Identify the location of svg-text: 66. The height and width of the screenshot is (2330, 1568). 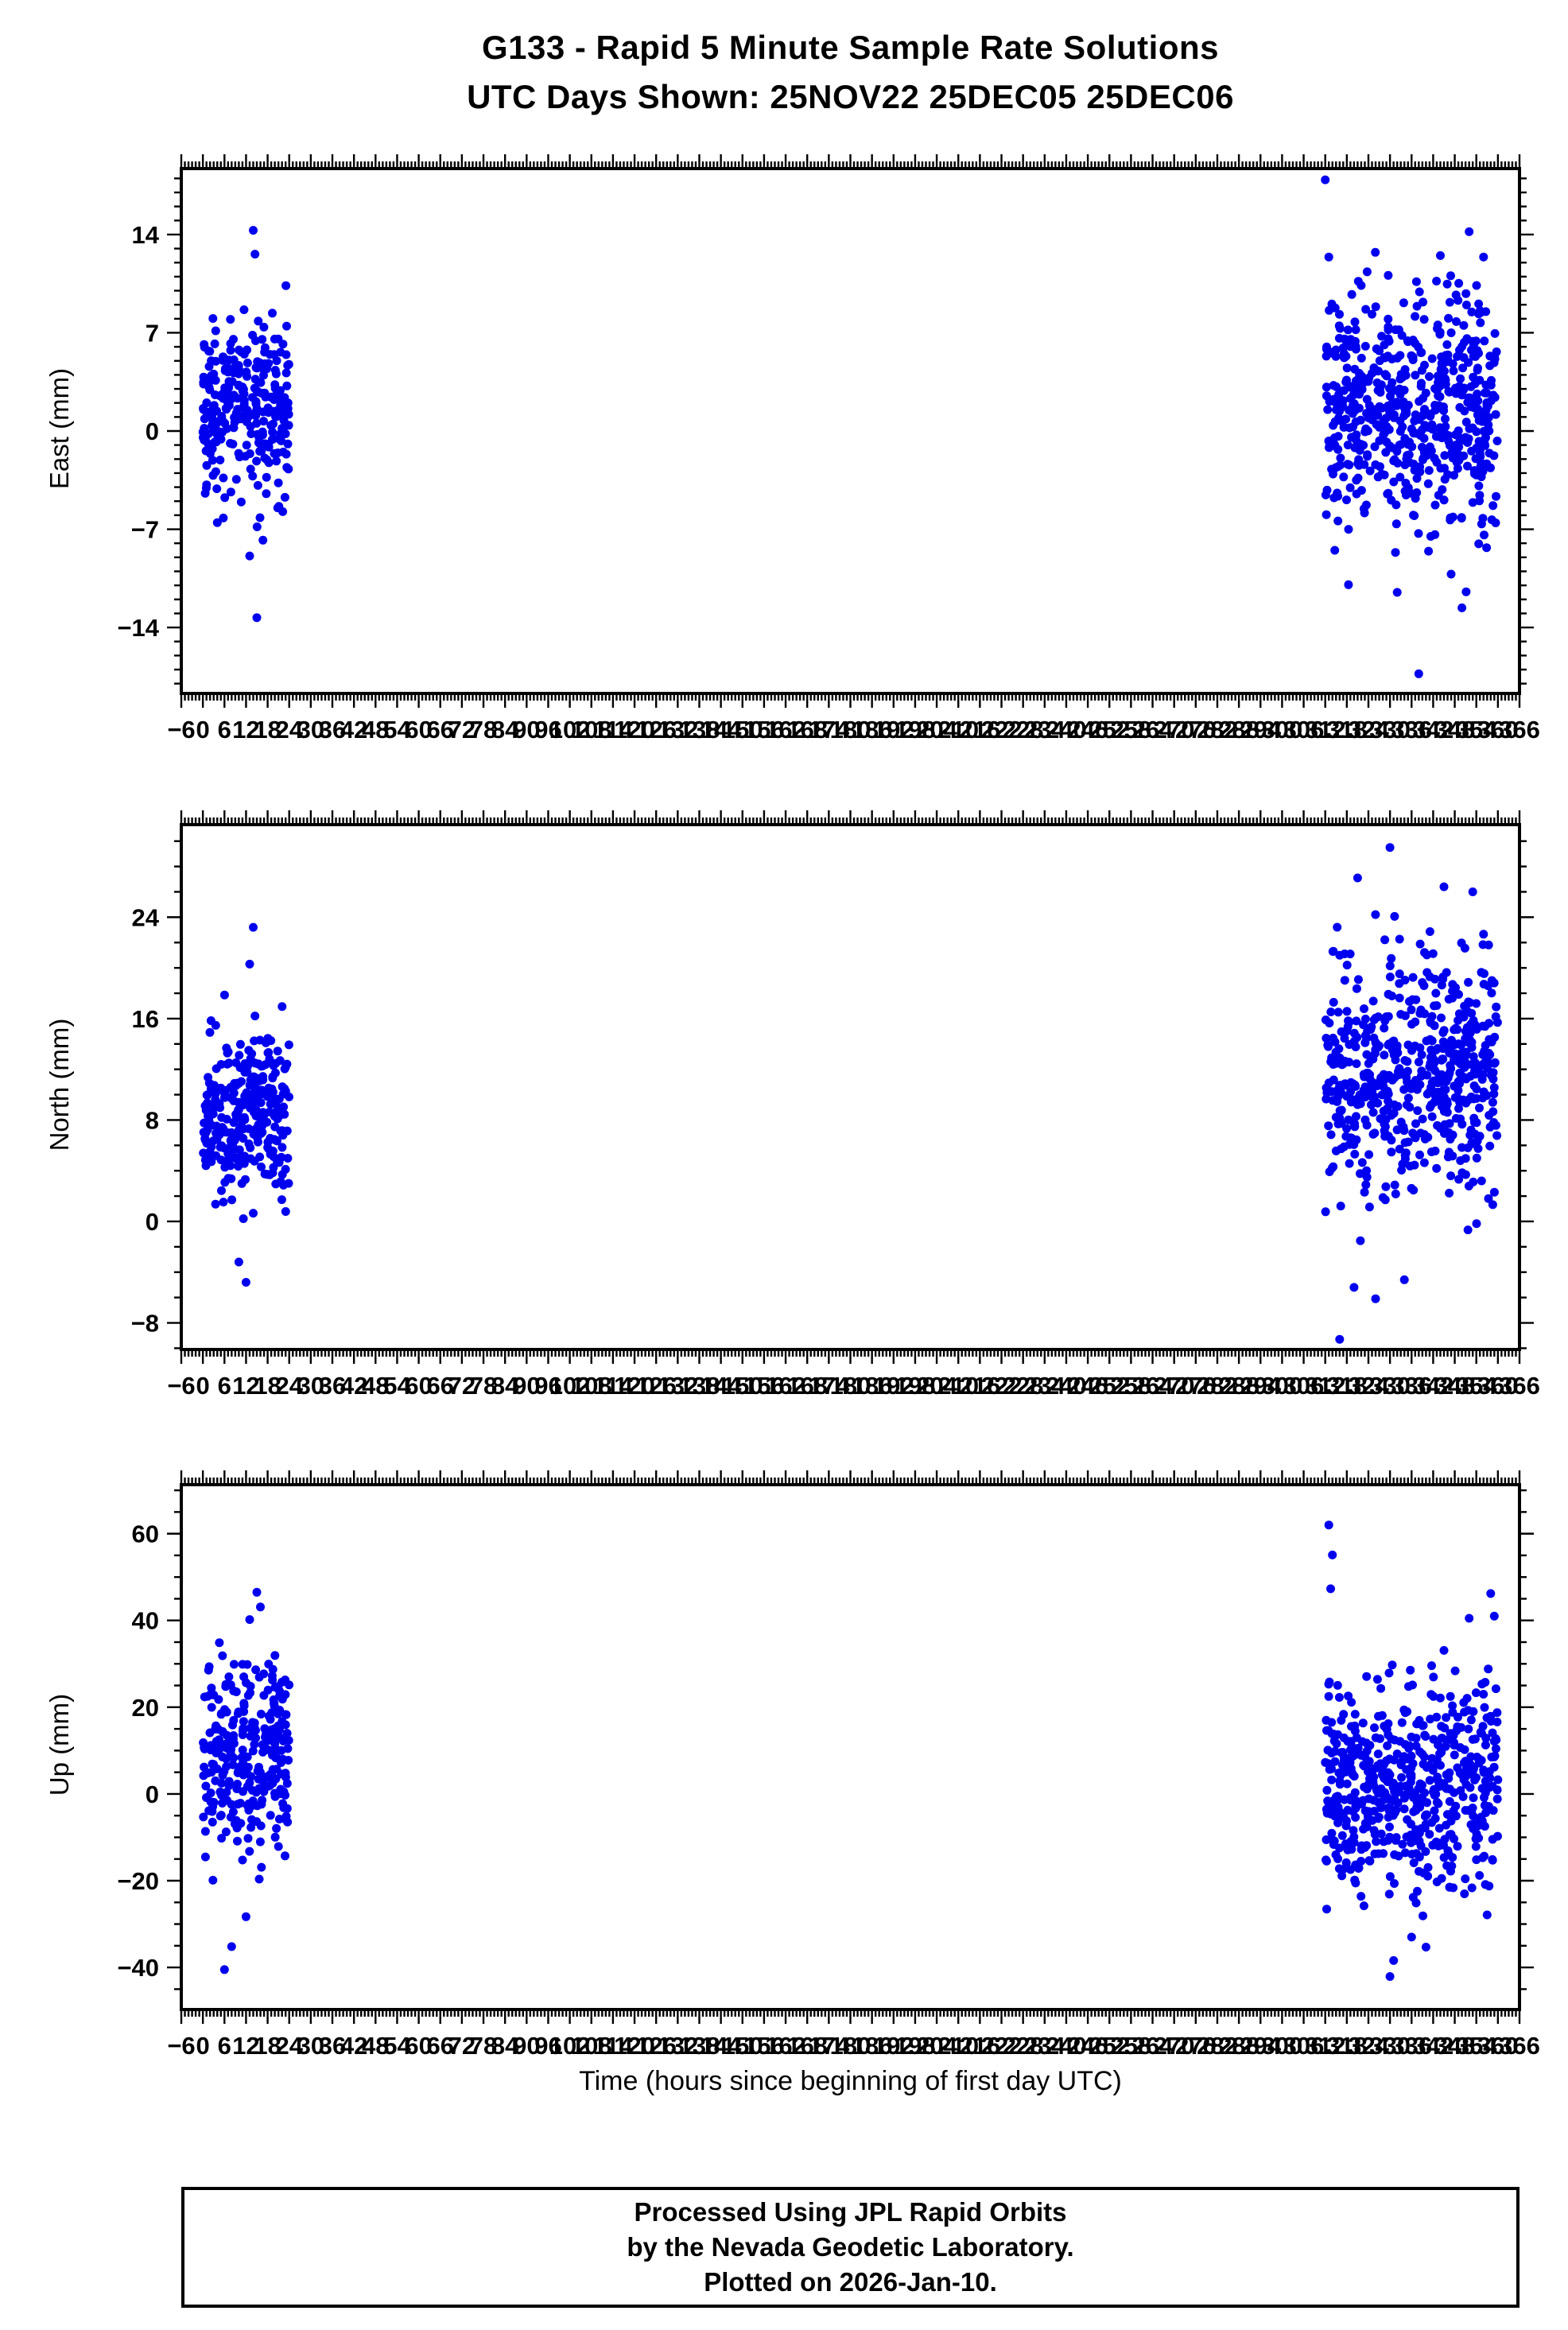
(439, 2046).